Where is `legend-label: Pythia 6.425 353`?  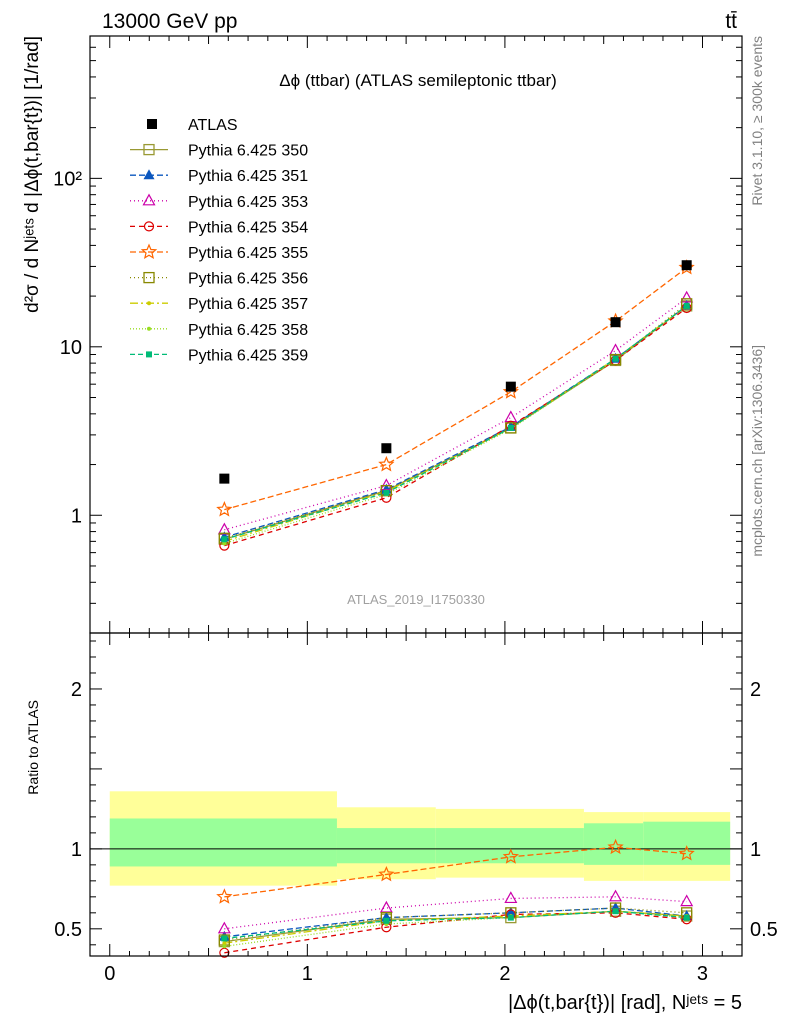
legend-label: Pythia 6.425 353 is located at coordinates (248, 202).